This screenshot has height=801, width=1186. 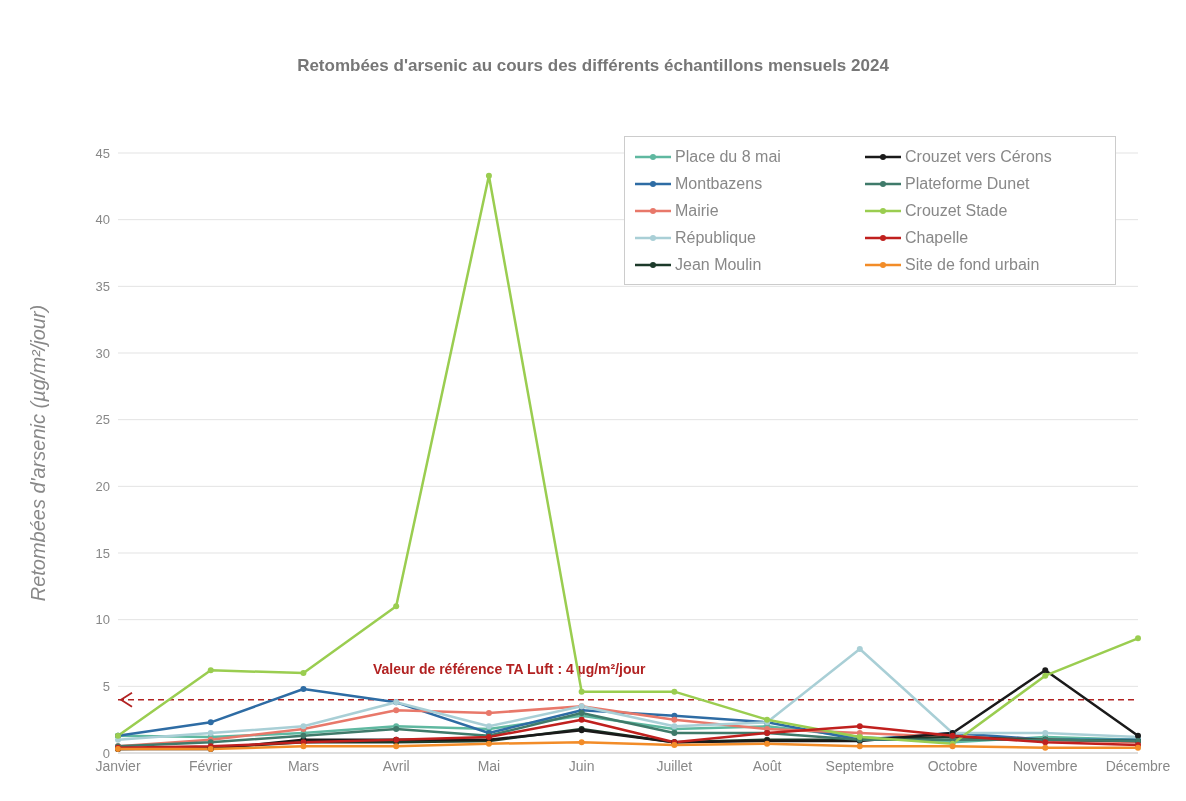 What do you see at coordinates (719, 183) in the screenshot?
I see `legend-label: Montbazens` at bounding box center [719, 183].